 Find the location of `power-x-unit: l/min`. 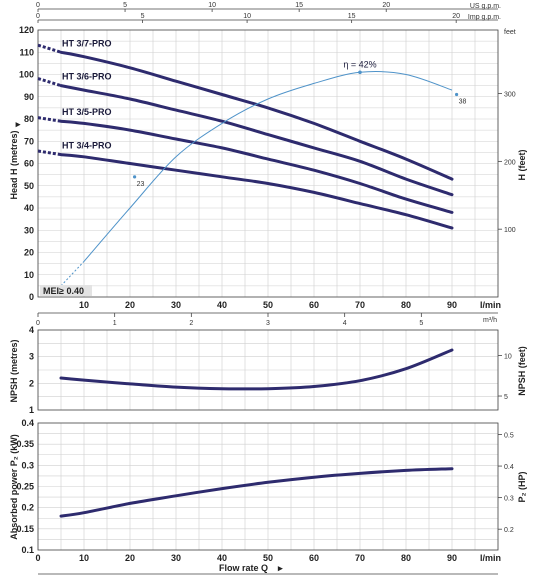

power-x-unit: l/min is located at coordinates (490, 558).